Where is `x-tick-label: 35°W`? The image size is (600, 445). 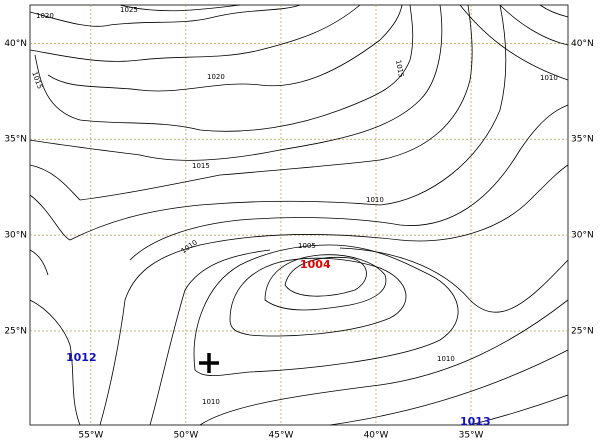 x-tick-label: 35°W is located at coordinates (471, 436).